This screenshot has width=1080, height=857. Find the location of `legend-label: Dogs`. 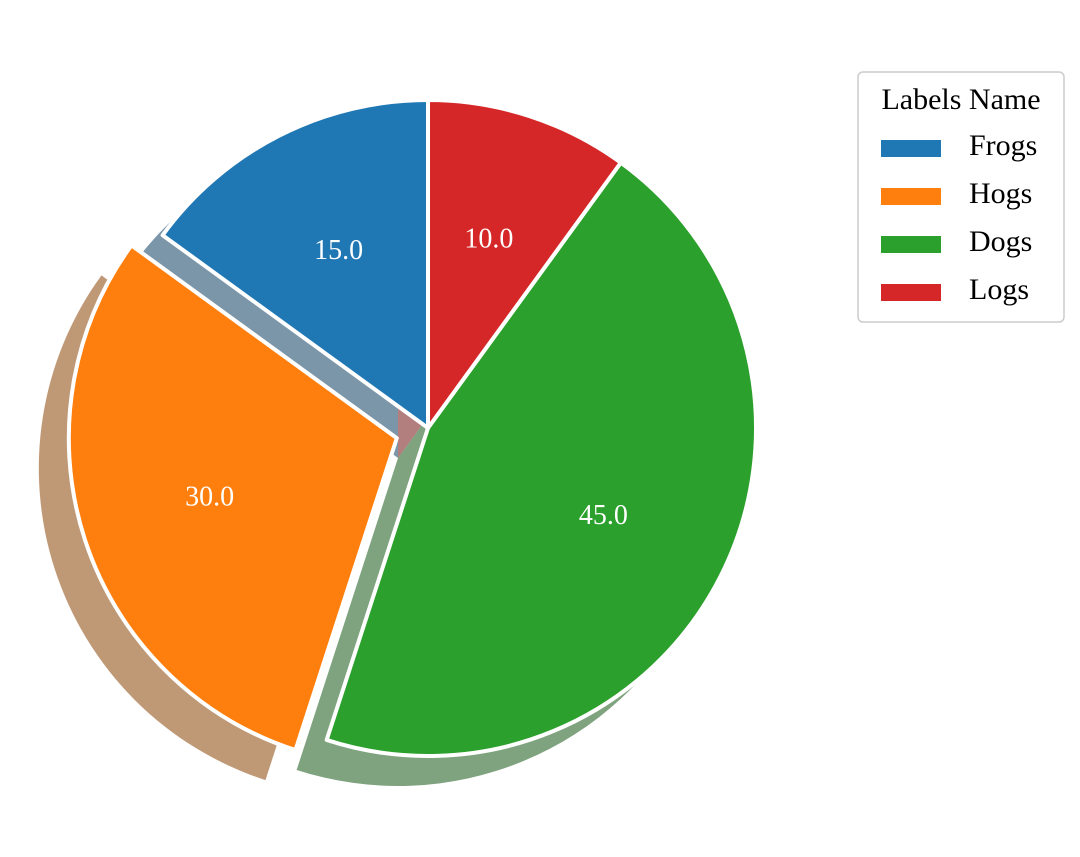

legend-label: Dogs is located at coordinates (1000, 241).